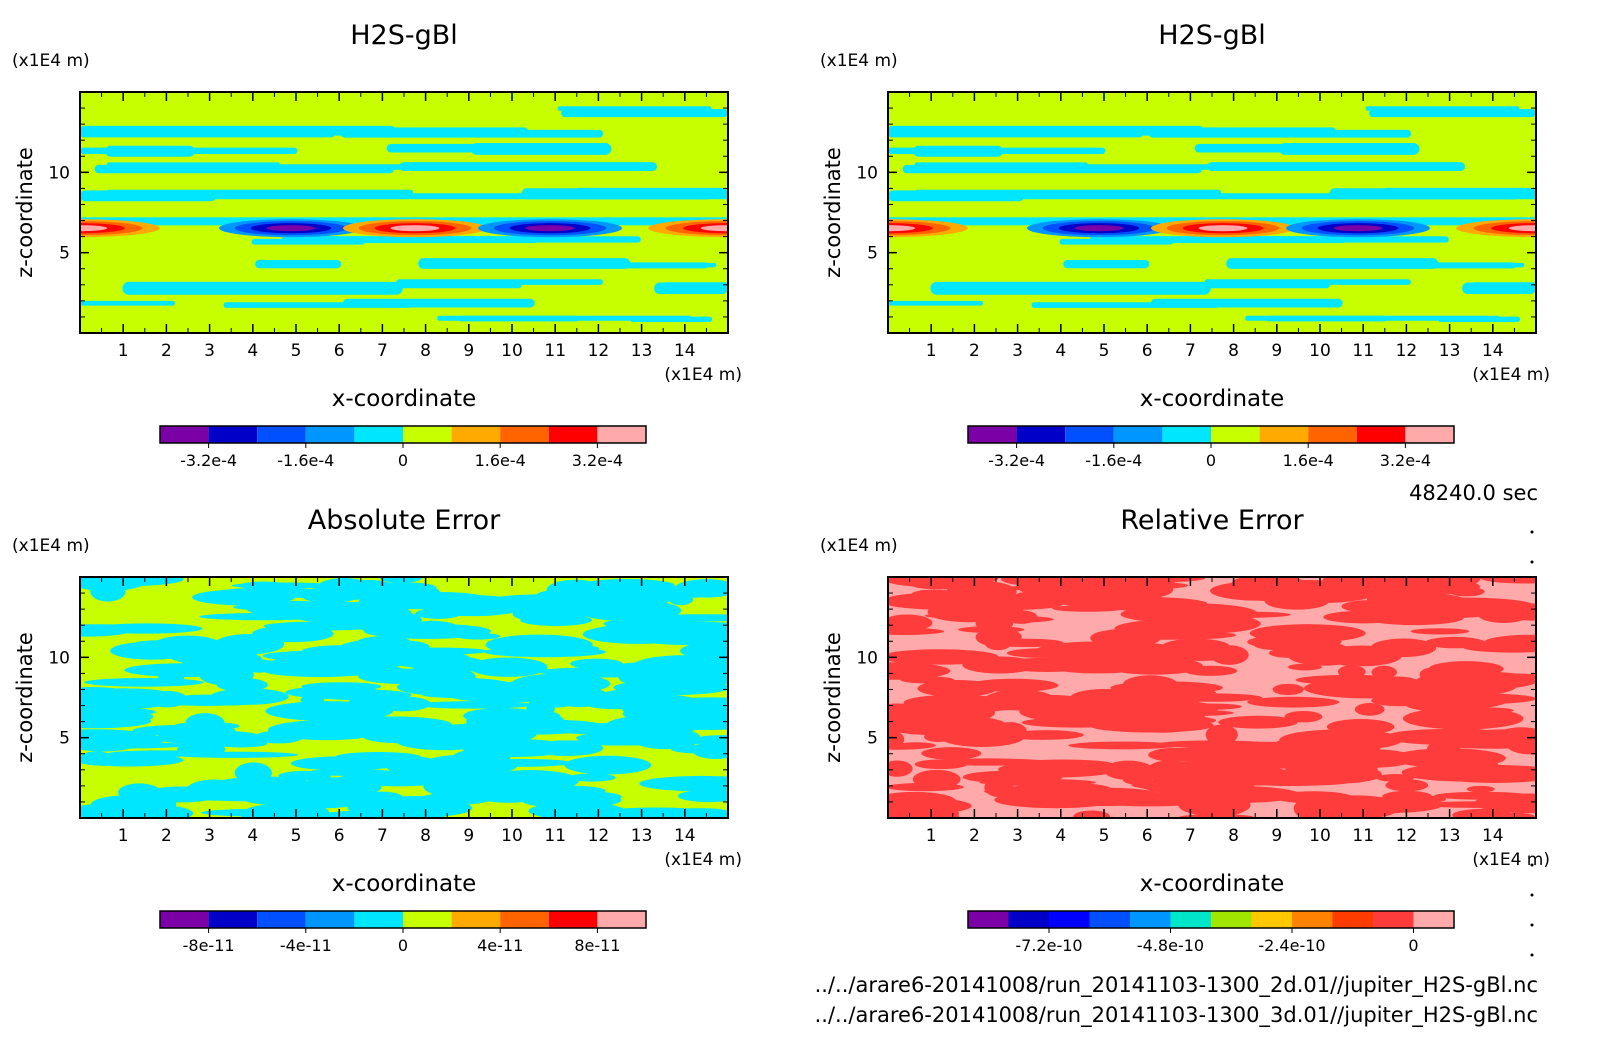 Image resolution: width=1604 pixels, height=1054 pixels. Describe the element at coordinates (305, 460) in the screenshot. I see `colorbar-tick-label: -1.6e-4` at that location.